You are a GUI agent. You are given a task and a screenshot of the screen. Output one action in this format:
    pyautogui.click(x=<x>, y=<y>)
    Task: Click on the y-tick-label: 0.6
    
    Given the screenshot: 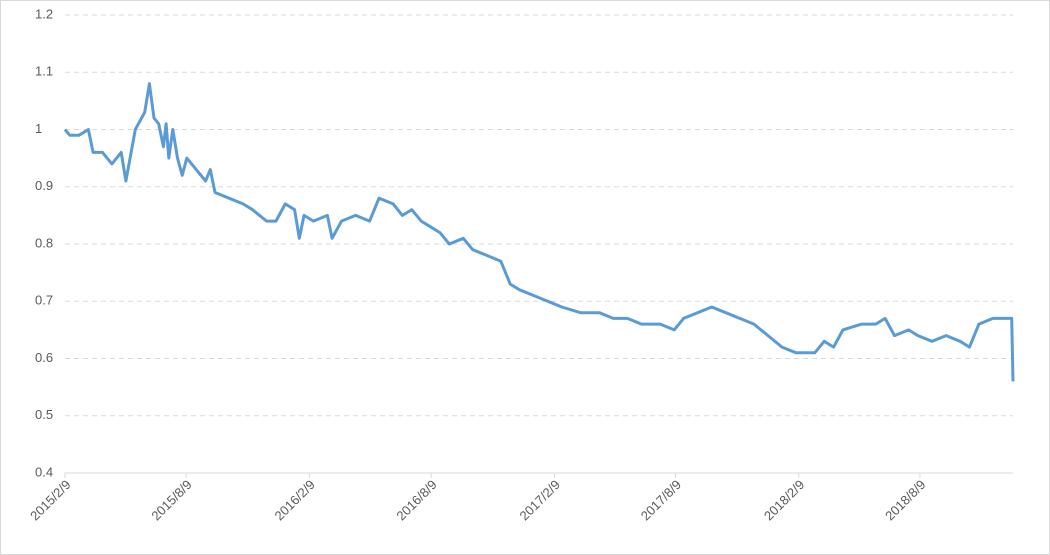 What is the action you would take?
    pyautogui.click(x=44, y=357)
    